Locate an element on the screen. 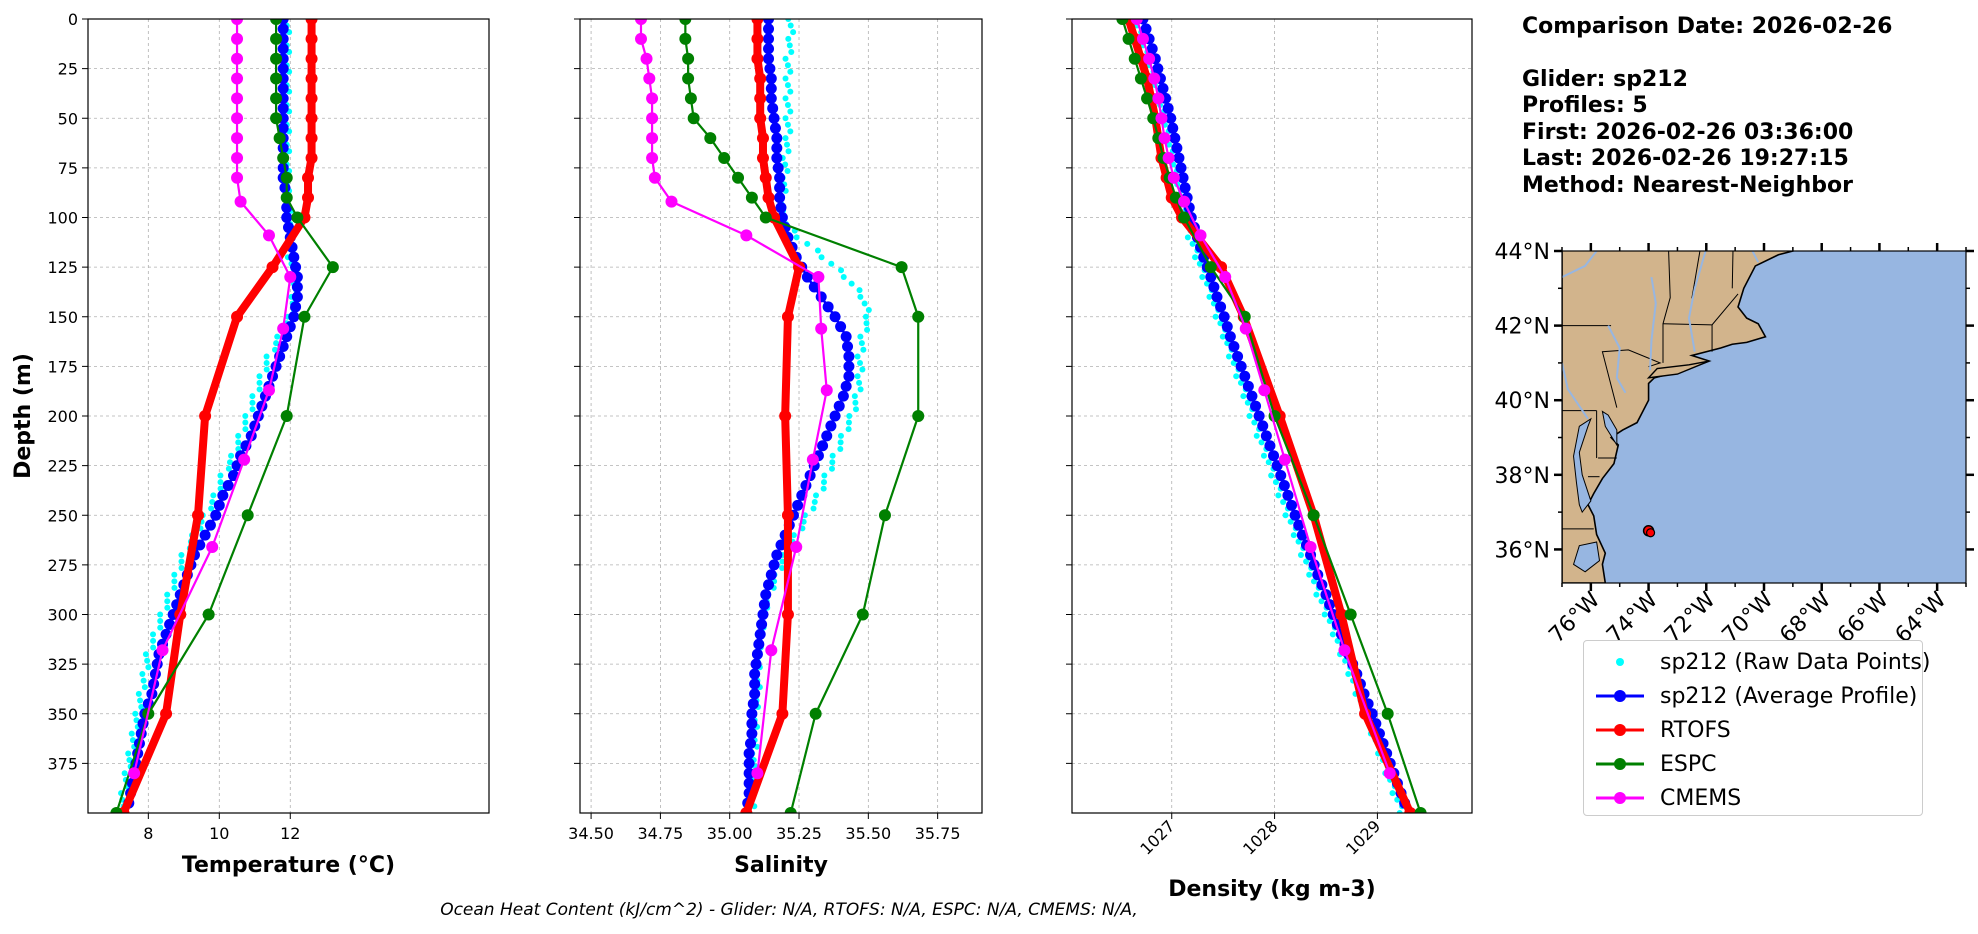 This screenshot has width=1978, height=934. temperature-marker-cmems is located at coordinates (237, 22).